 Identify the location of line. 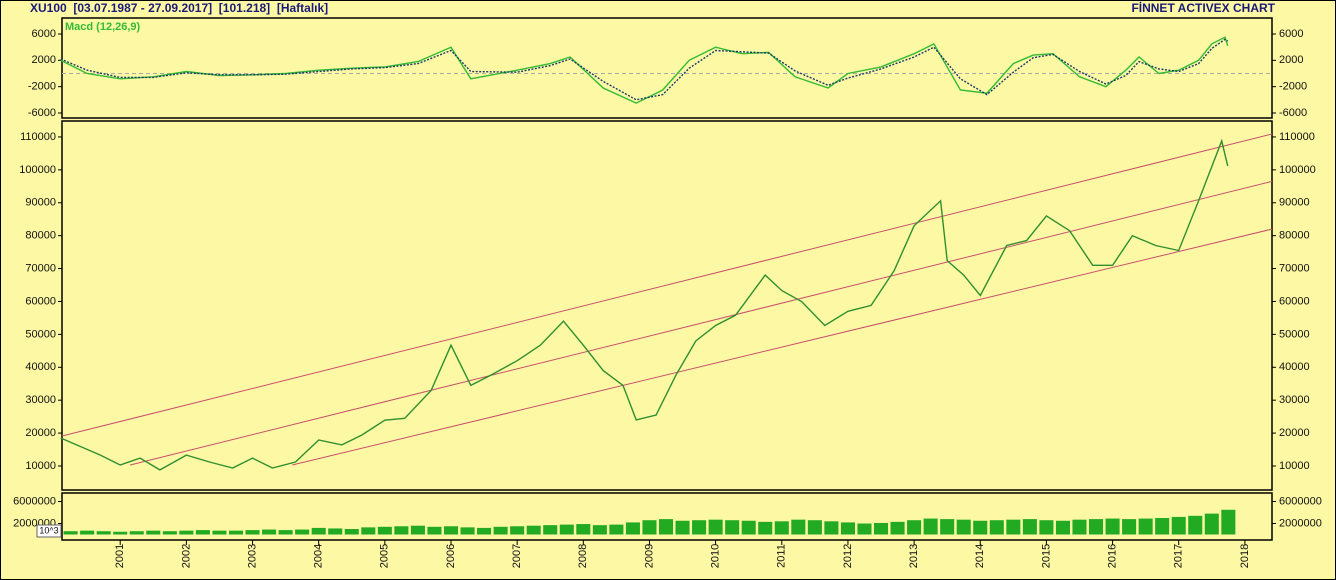
(644, 69).